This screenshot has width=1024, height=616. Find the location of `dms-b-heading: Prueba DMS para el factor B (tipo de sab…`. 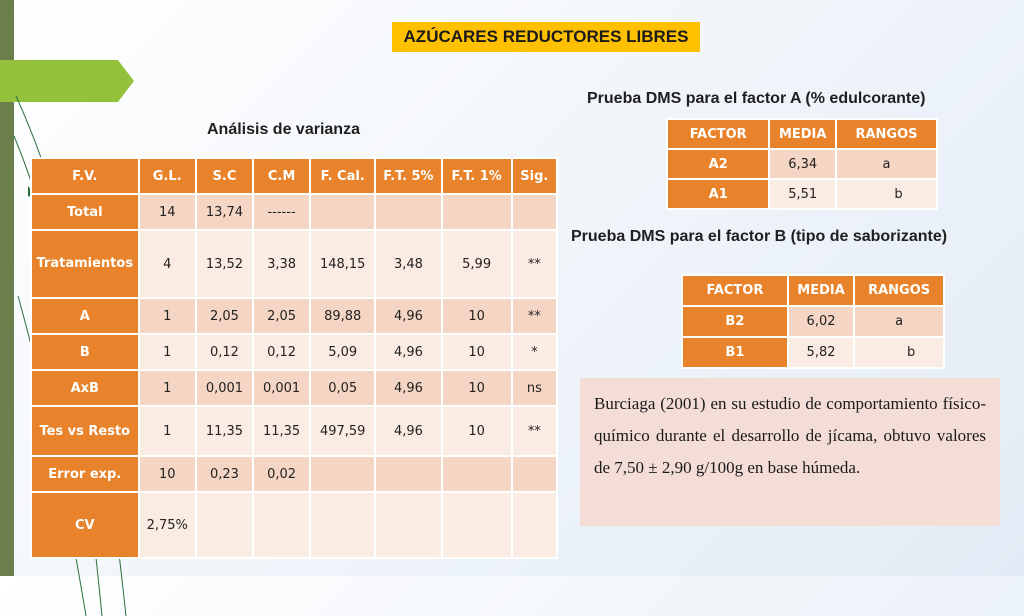

dms-b-heading: Prueba DMS para el factor B (tipo de sab… is located at coordinates (759, 236).